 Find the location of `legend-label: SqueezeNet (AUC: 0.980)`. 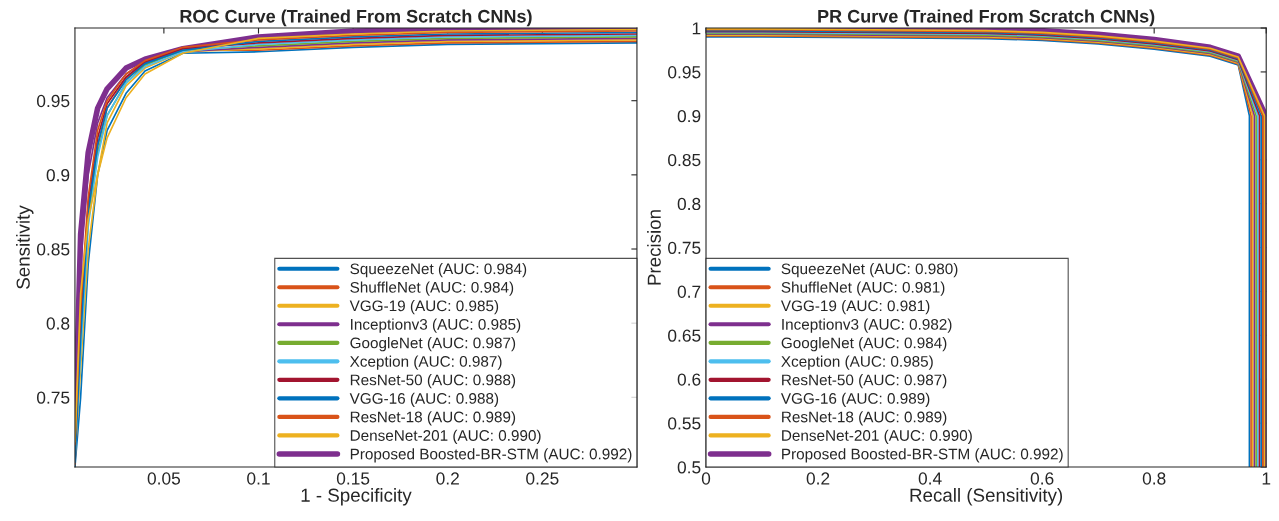

legend-label: SqueezeNet (AUC: 0.980) is located at coordinates (869, 270).